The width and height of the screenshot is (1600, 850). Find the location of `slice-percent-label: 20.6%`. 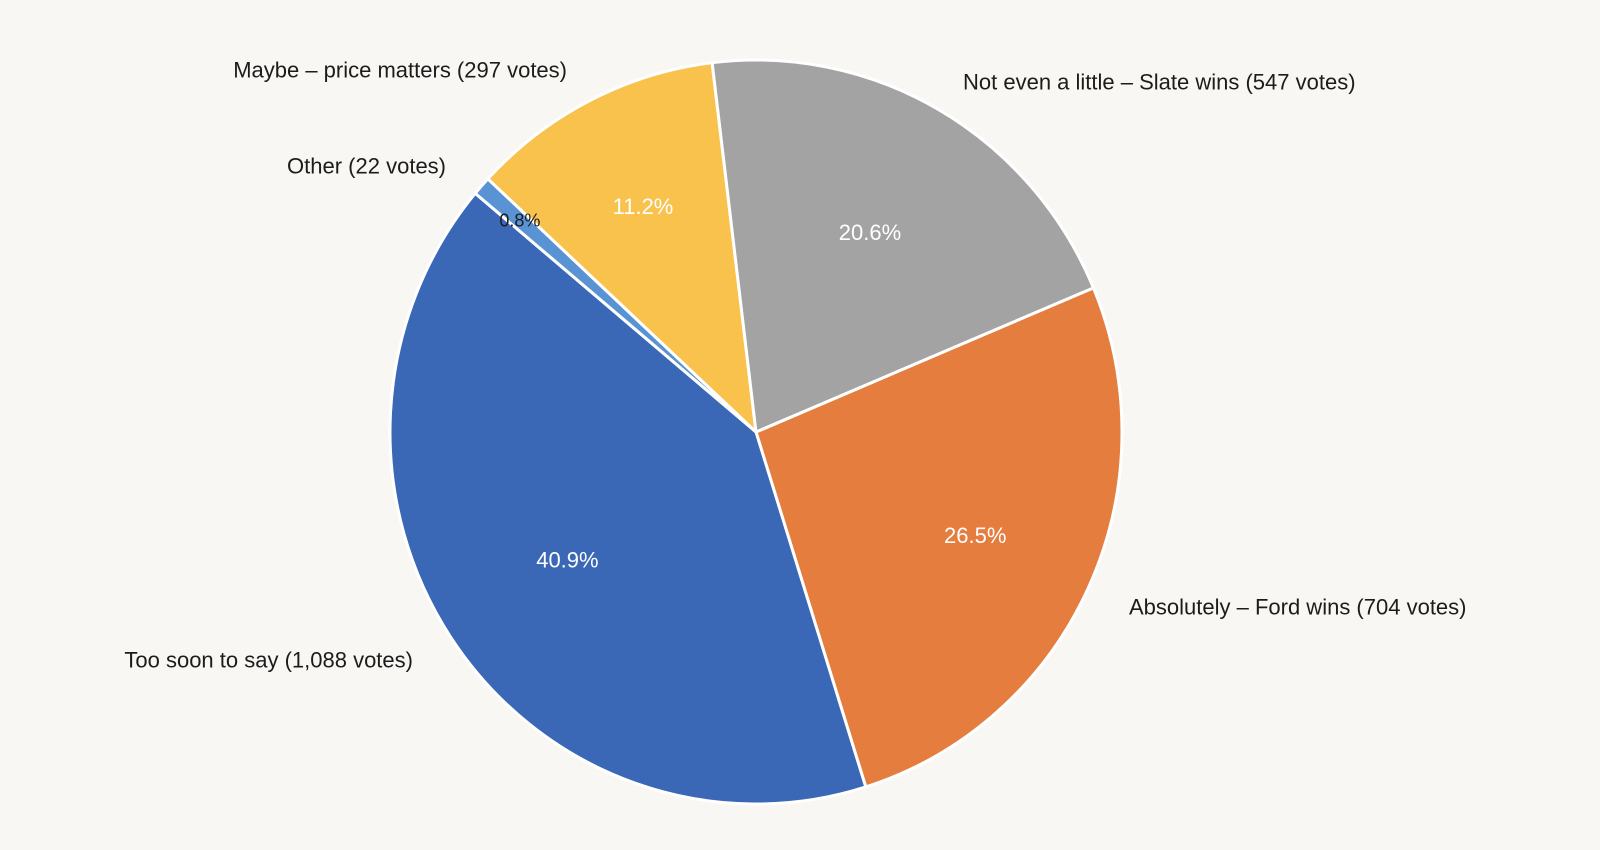

slice-percent-label: 20.6% is located at coordinates (870, 232).